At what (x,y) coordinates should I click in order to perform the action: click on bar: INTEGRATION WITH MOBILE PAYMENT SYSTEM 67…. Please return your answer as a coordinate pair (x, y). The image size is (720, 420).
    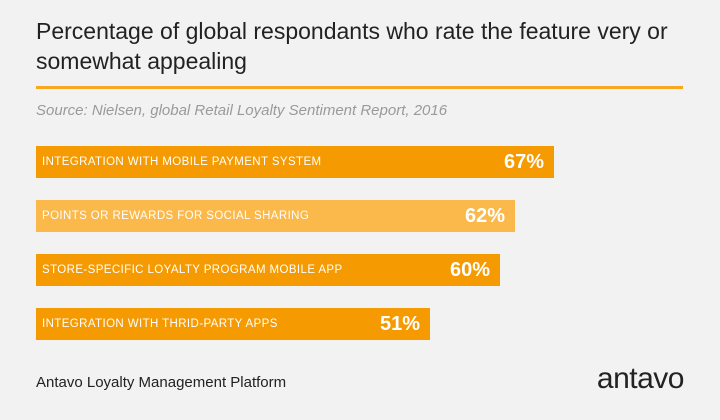
    Looking at the image, I should click on (295, 162).